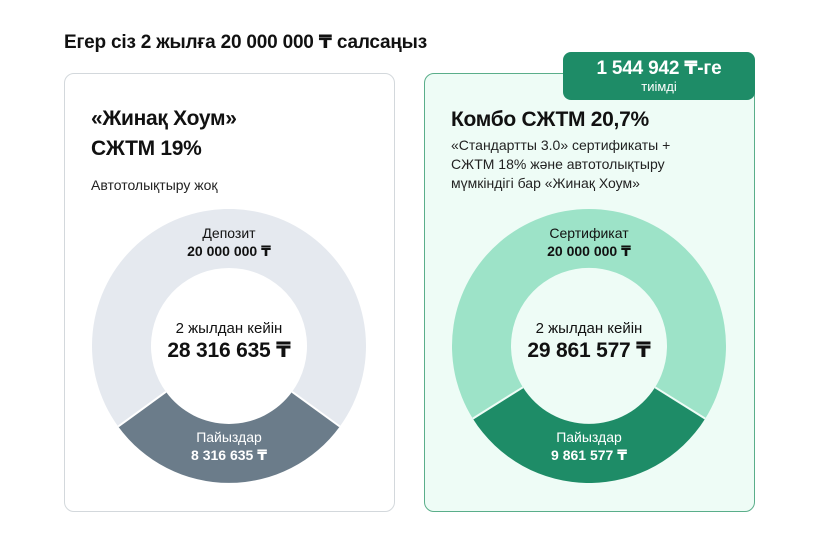 The image size is (819, 540). I want to click on donut-segment-certificate, so click(589, 314).